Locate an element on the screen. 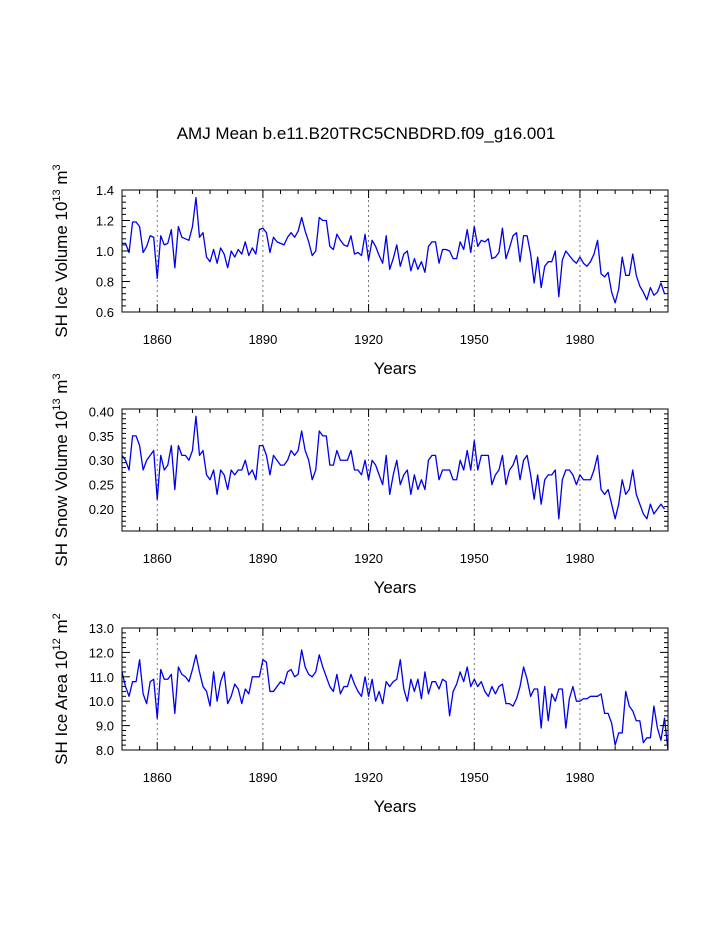 The image size is (723, 935). y-axis-label-exp: 12 is located at coordinates (57, 644).